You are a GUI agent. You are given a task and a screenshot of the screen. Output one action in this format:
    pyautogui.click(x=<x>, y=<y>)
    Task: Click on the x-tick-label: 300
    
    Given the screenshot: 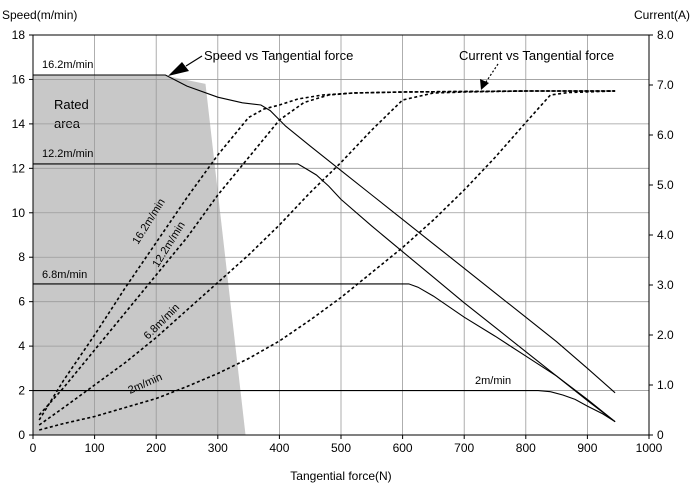 What is the action you would take?
    pyautogui.click(x=218, y=448)
    